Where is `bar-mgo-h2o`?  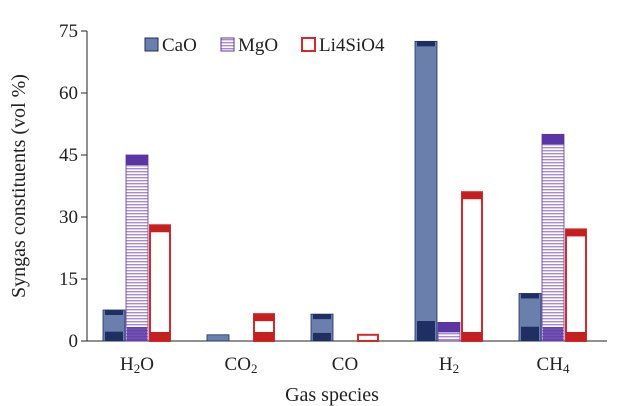 bar-mgo-h2o is located at coordinates (137, 248).